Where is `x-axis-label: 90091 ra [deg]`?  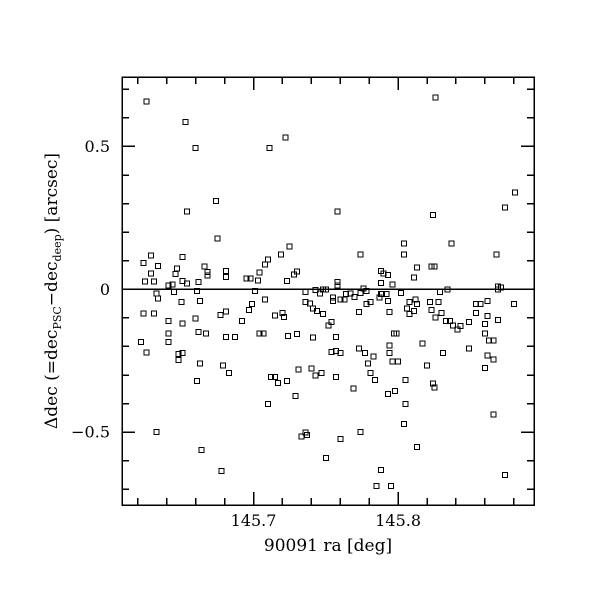
x-axis-label: 90091 ra [deg] is located at coordinates (328, 546).